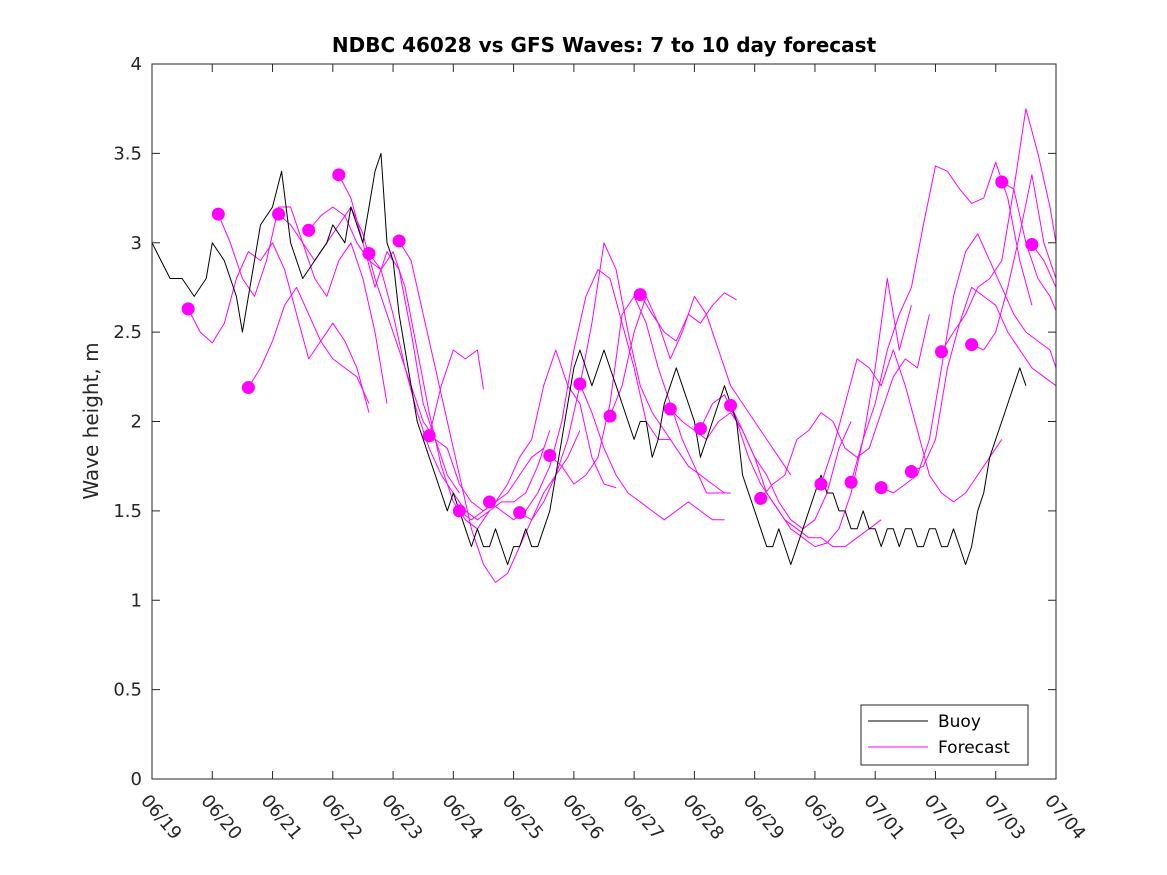  I want to click on legend-box, so click(944, 735).